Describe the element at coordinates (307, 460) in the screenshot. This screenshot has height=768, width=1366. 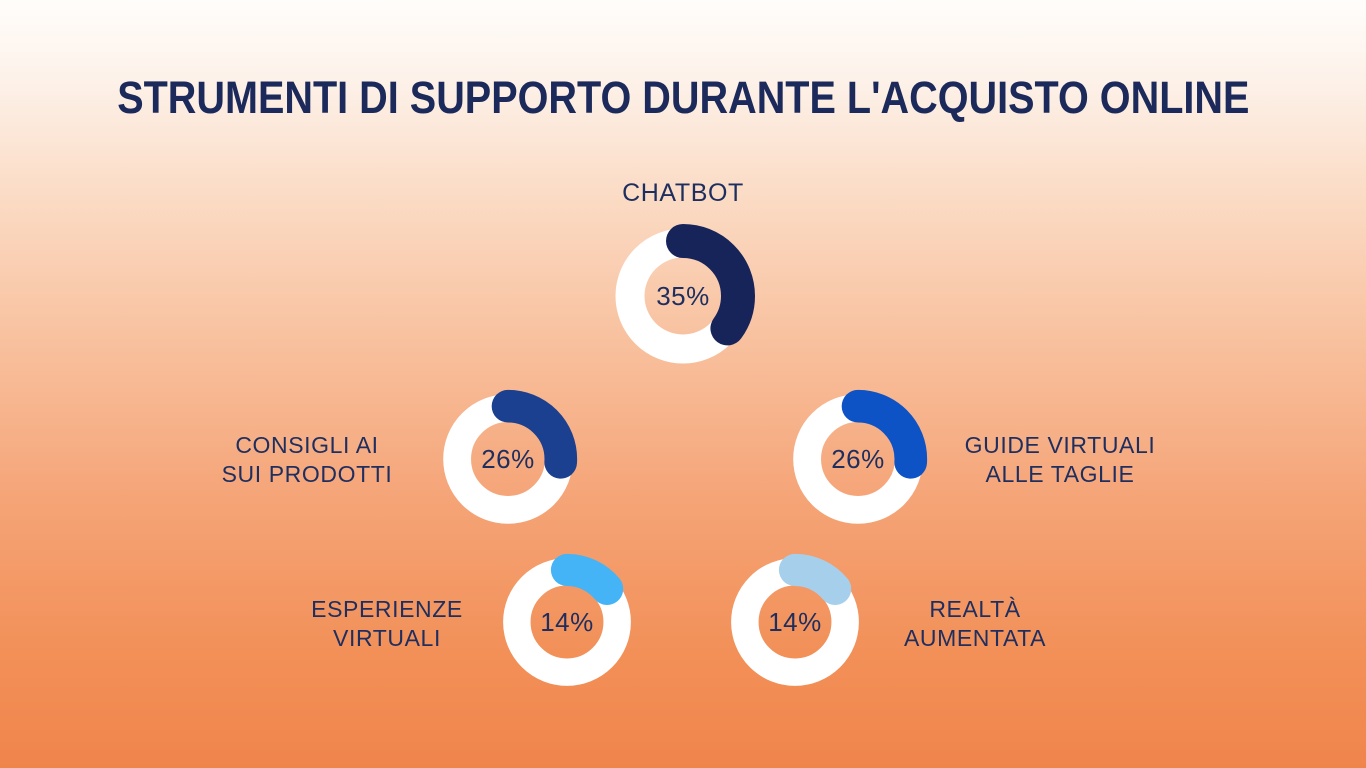
I see `chart-label-consigli-ai: CONSIGLI AI SUI PRODOTTI` at that location.